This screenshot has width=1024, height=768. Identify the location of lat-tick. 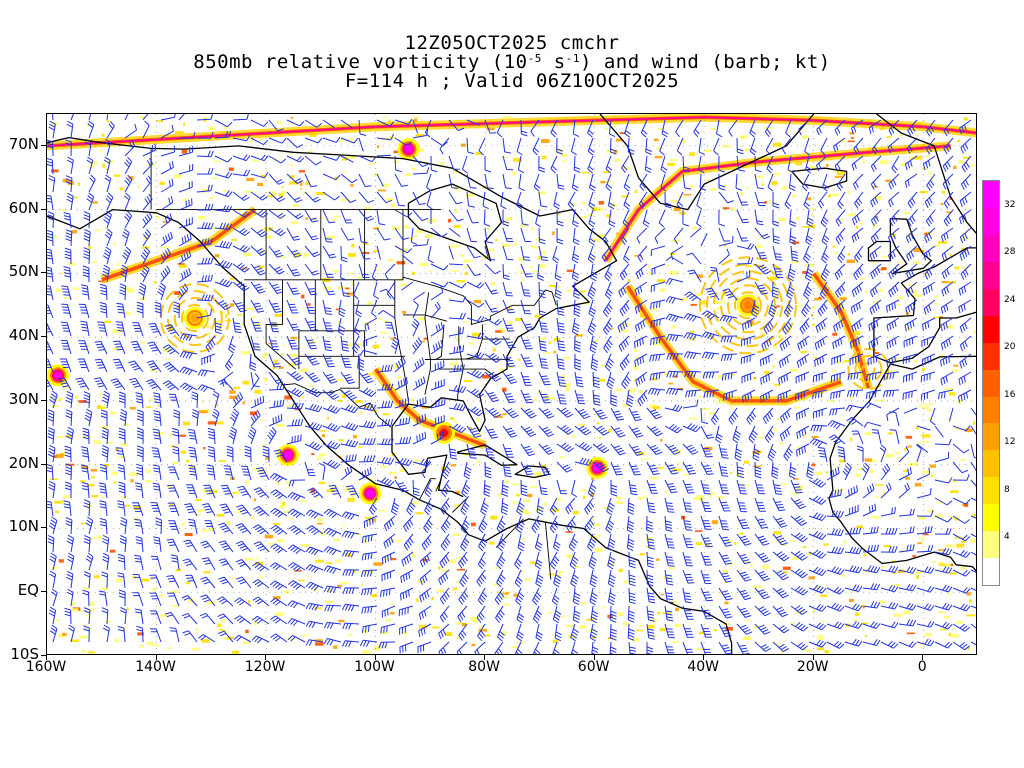
(43, 655).